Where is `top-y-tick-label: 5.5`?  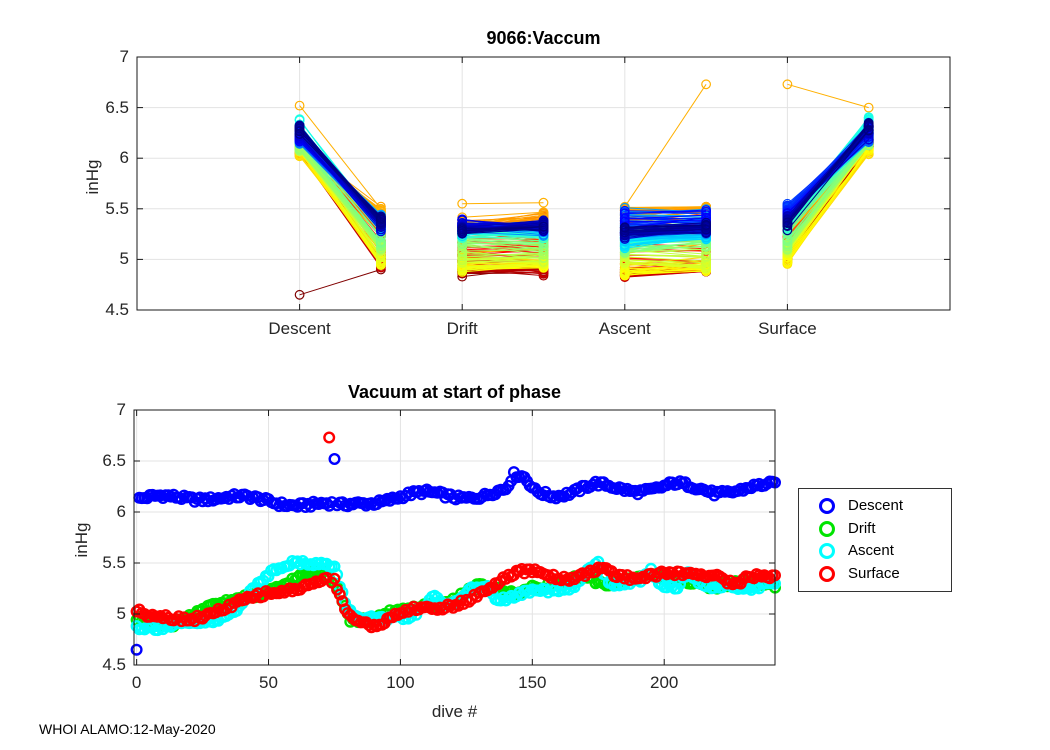
top-y-tick-label: 5.5 is located at coordinates (117, 208).